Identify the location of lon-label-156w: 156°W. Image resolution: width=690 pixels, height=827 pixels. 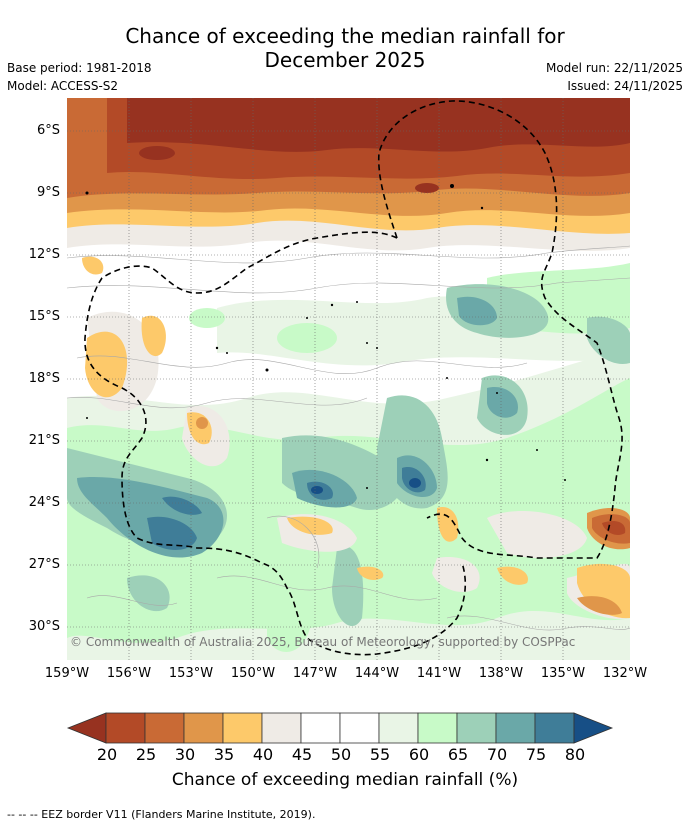
(129, 673).